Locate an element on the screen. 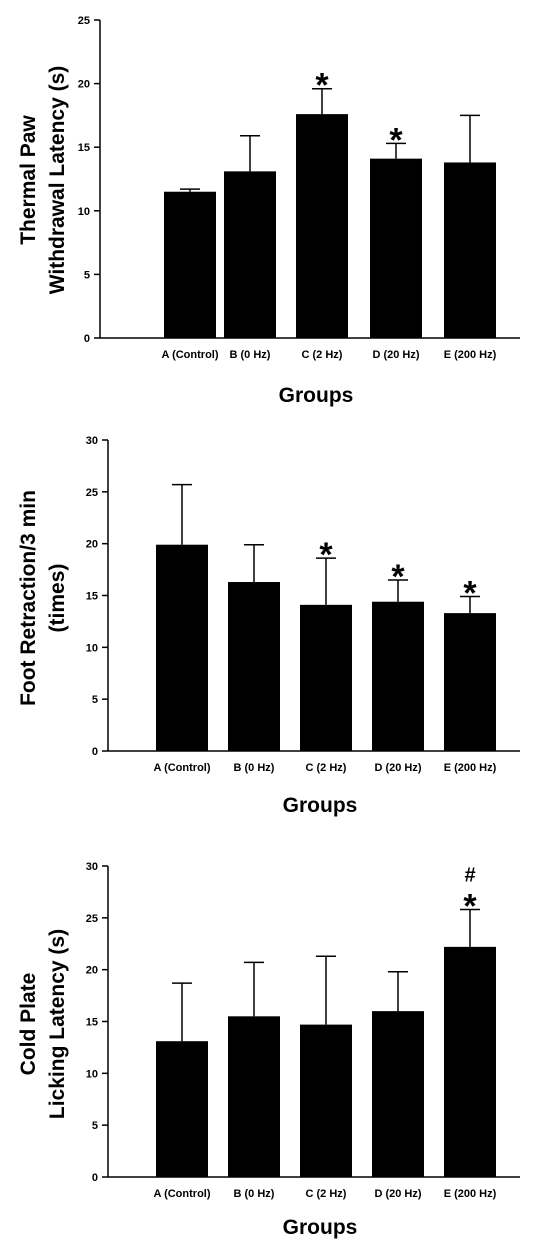  y-axis-title: Foot Retraction/3 min is located at coordinates (28, 598).